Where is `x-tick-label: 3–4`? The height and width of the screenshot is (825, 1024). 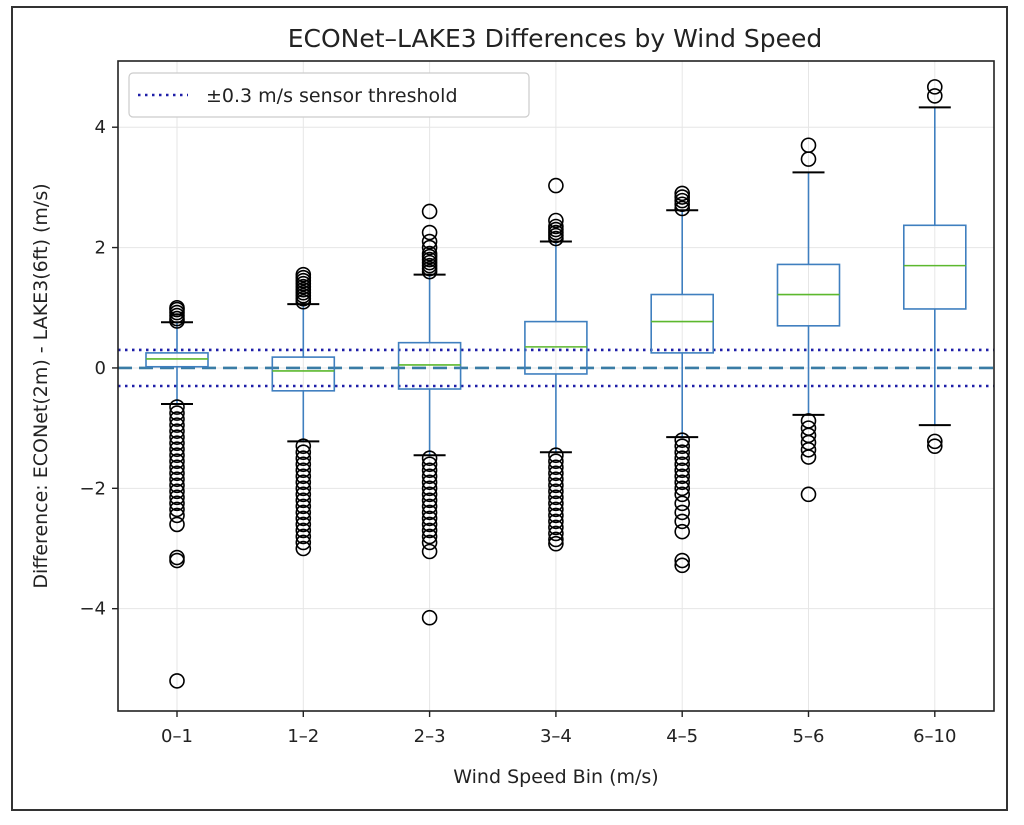 x-tick-label: 3–4 is located at coordinates (556, 736).